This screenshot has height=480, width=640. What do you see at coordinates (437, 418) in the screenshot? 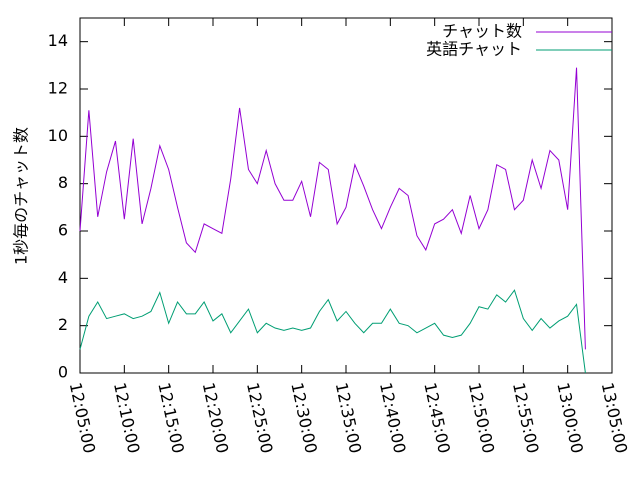
I see `x-tick-label: 12:45:00` at bounding box center [437, 418].